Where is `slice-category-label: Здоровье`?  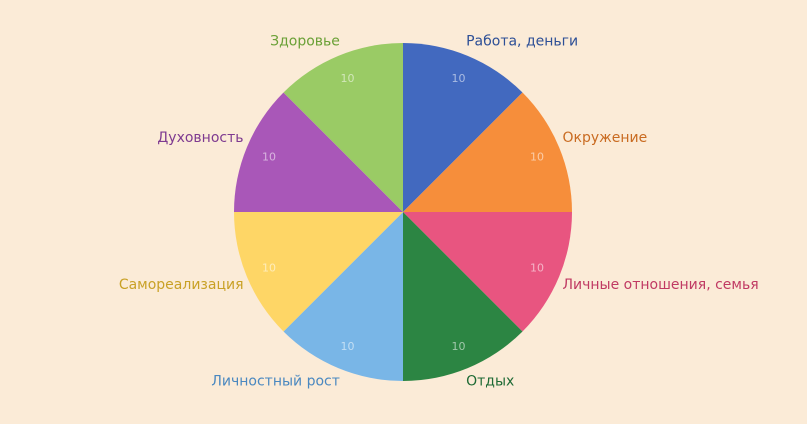
slice-category-label: Здоровье is located at coordinates (305, 42).